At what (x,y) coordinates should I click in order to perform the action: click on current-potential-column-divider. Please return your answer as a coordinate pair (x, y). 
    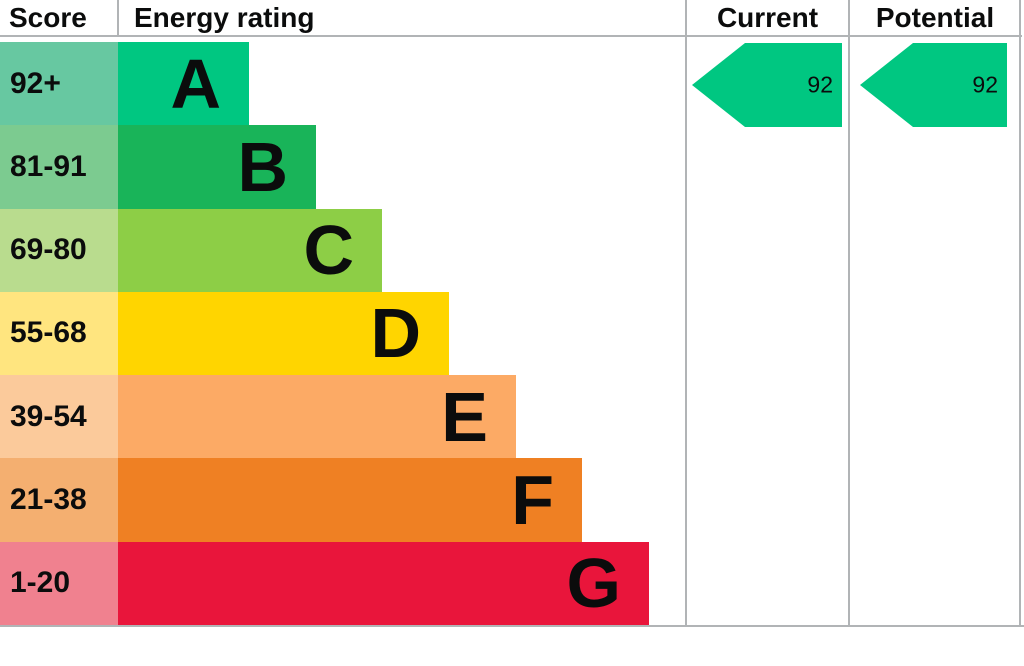
    Looking at the image, I should click on (849, 313).